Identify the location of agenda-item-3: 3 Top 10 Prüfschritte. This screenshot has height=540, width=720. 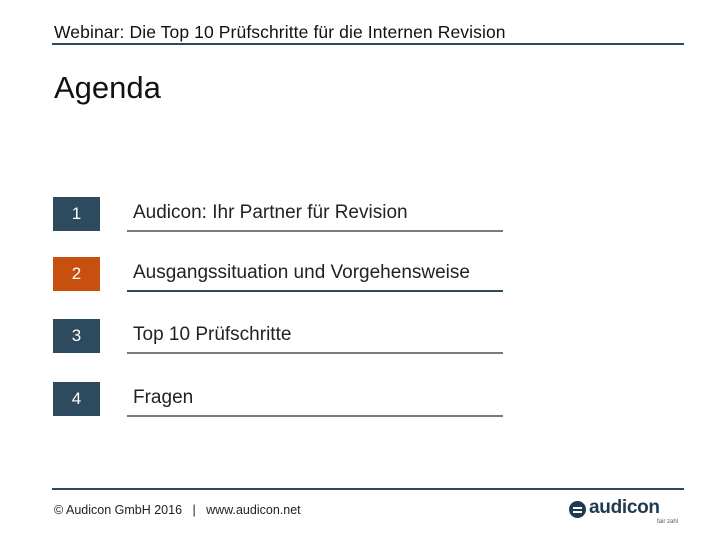
(278, 336).